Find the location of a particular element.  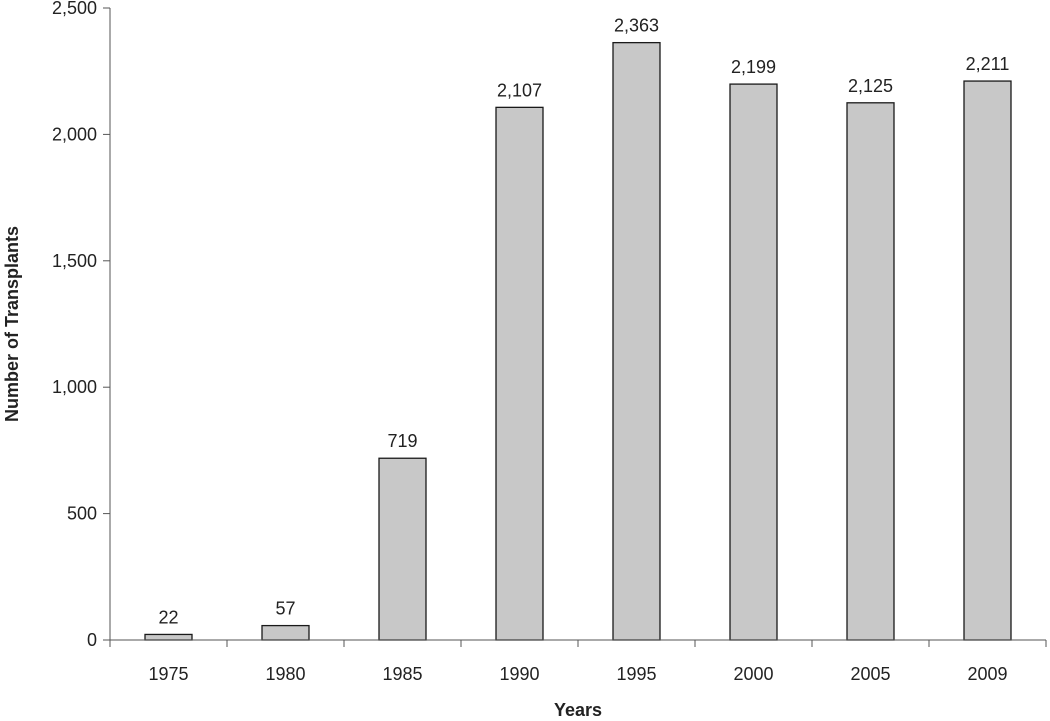

x-tick-label: 1990 is located at coordinates (519, 674).